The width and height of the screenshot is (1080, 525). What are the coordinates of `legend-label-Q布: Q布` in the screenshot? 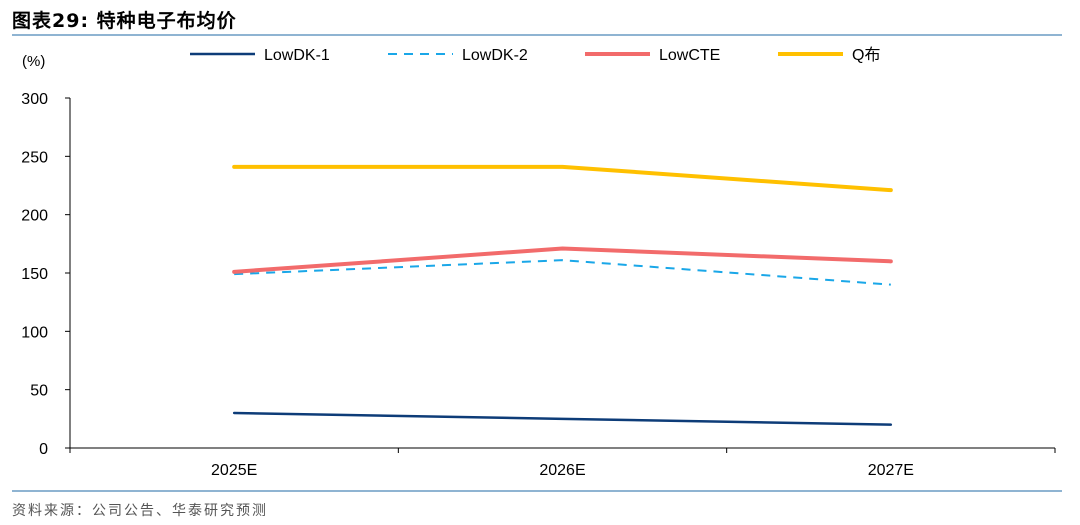 It's located at (866, 55).